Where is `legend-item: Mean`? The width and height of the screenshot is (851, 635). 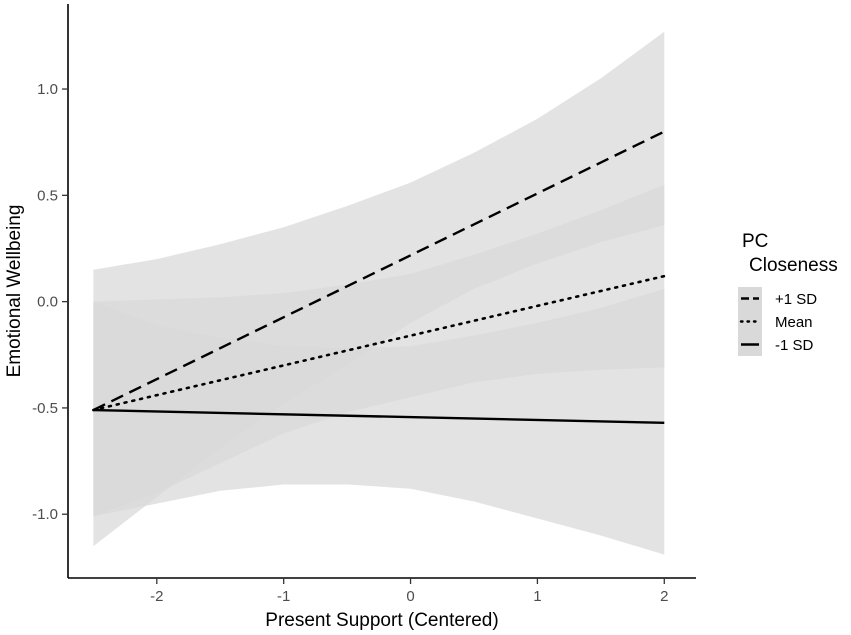
legend-item: Mean is located at coordinates (775, 321).